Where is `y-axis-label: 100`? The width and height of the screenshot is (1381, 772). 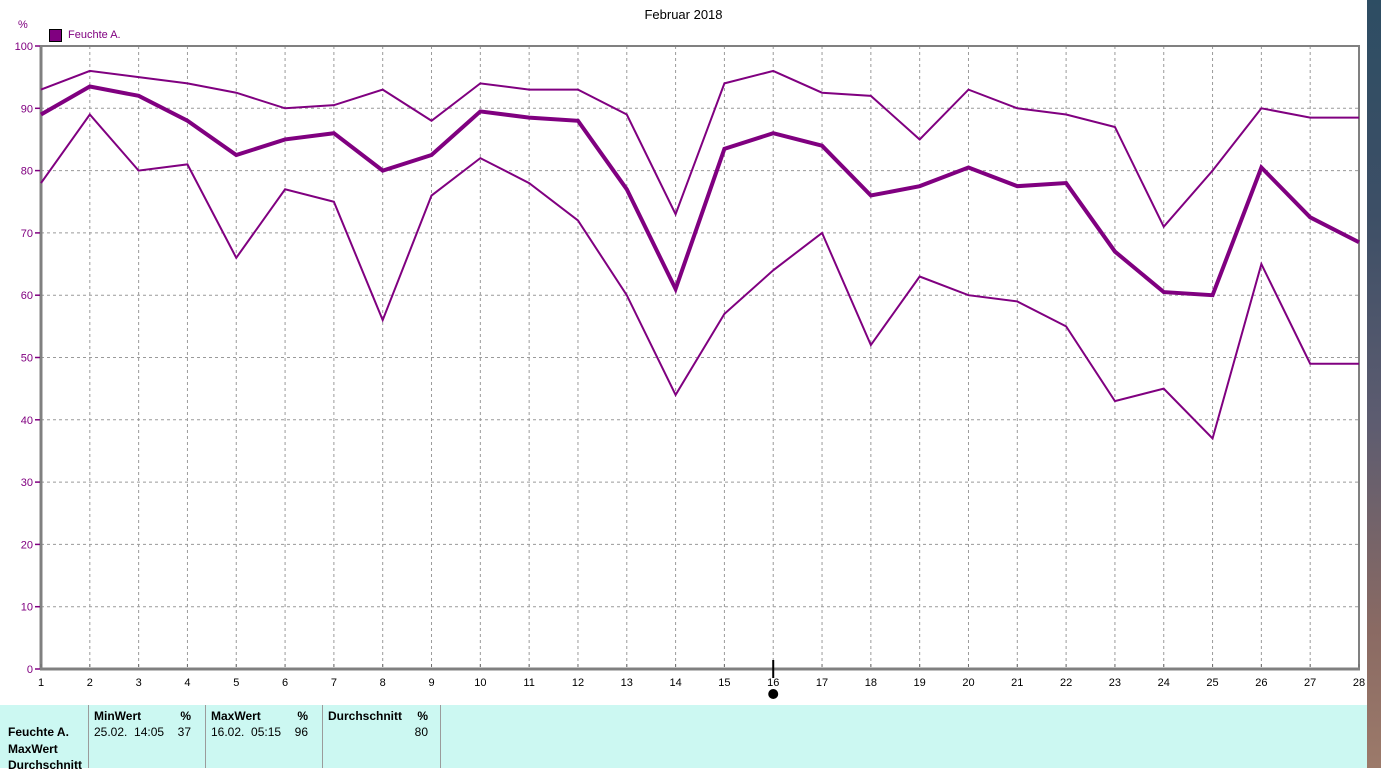 y-axis-label: 100 is located at coordinates (24, 47).